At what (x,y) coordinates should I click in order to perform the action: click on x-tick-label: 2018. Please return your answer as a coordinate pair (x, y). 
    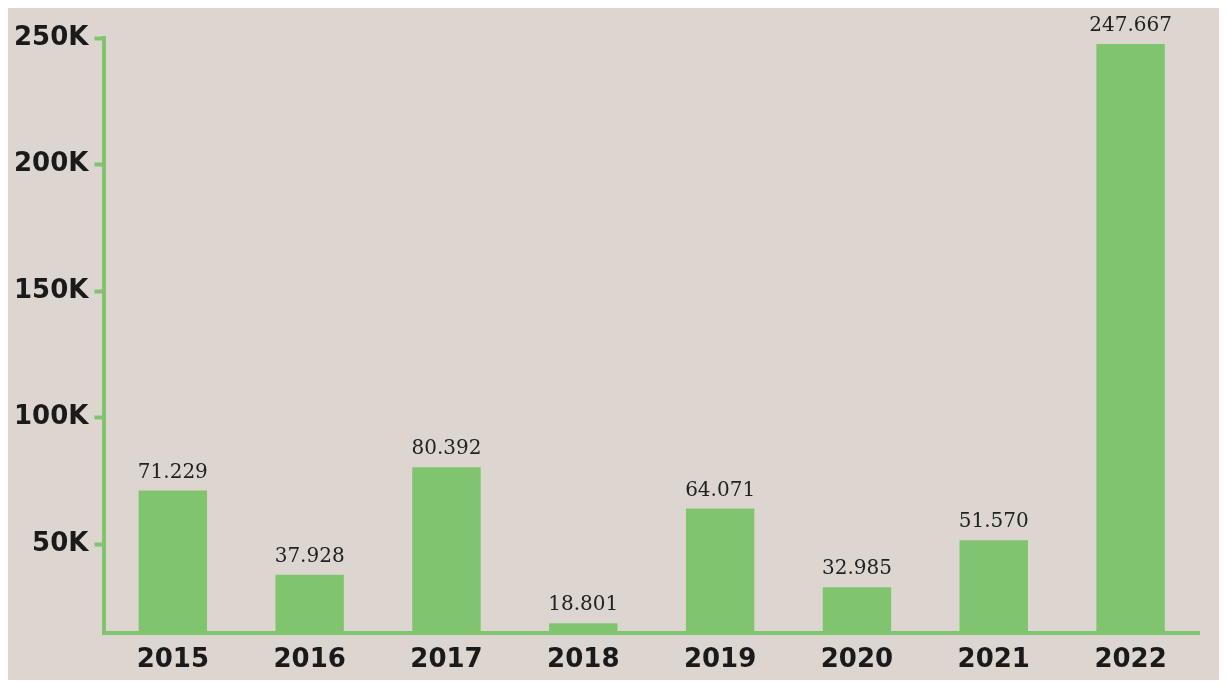
    Looking at the image, I should click on (583, 658).